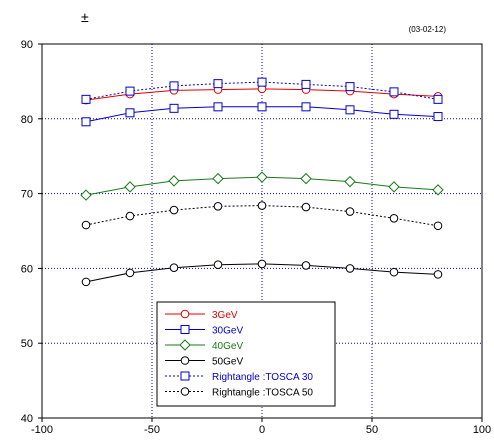 This screenshot has height=441, width=494. I want to click on y-tick-label: 80, so click(27, 120).